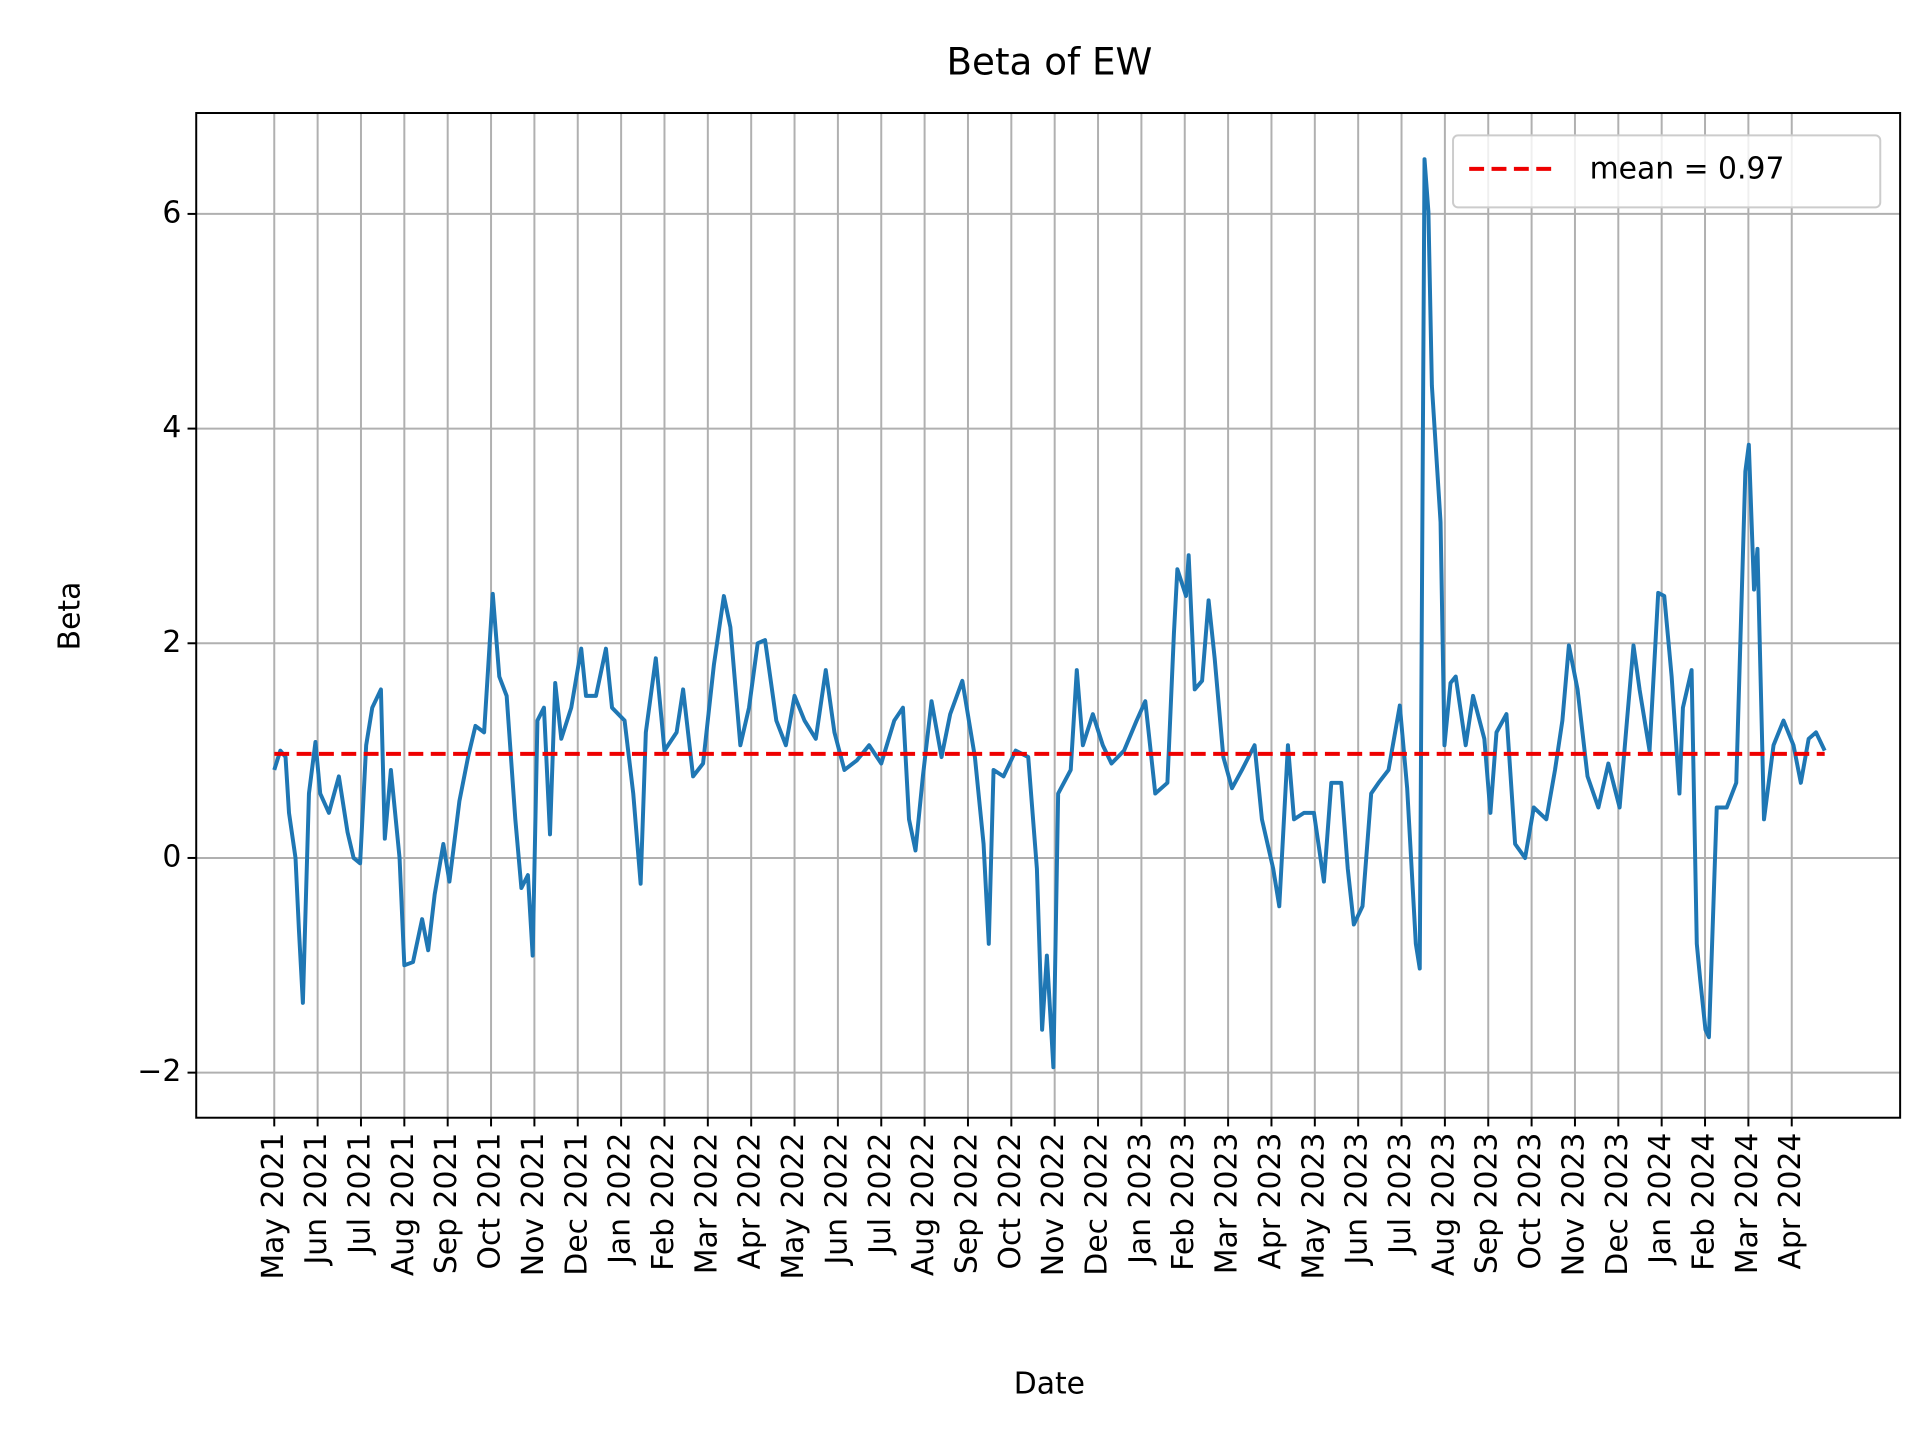  What do you see at coordinates (1097, 1204) in the screenshot?
I see `x-tick-label: Dec 2022` at bounding box center [1097, 1204].